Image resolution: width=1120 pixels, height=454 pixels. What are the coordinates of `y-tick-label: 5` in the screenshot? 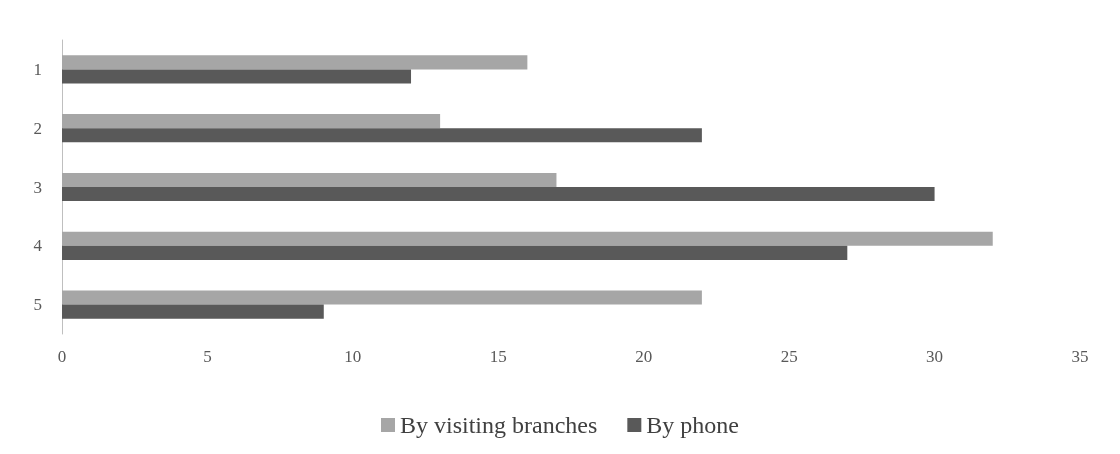 It's located at (37, 305).